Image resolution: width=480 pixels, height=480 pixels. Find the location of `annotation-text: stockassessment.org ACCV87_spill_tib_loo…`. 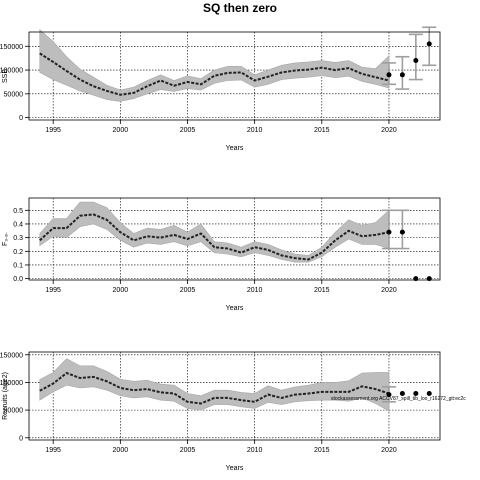

annotation-text: stockassessment.org ACCV87_spill_tib_loo… is located at coordinates (398, 399).